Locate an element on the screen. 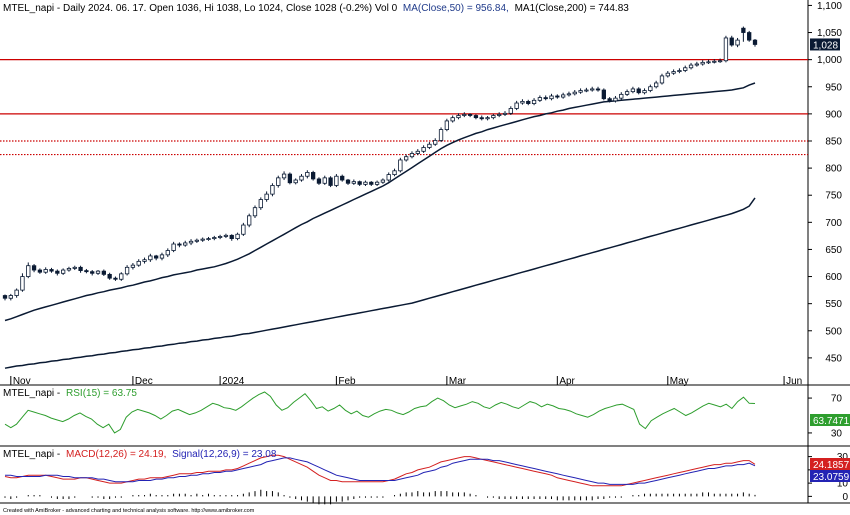  rsi-tick-label: 30 is located at coordinates (837, 433).